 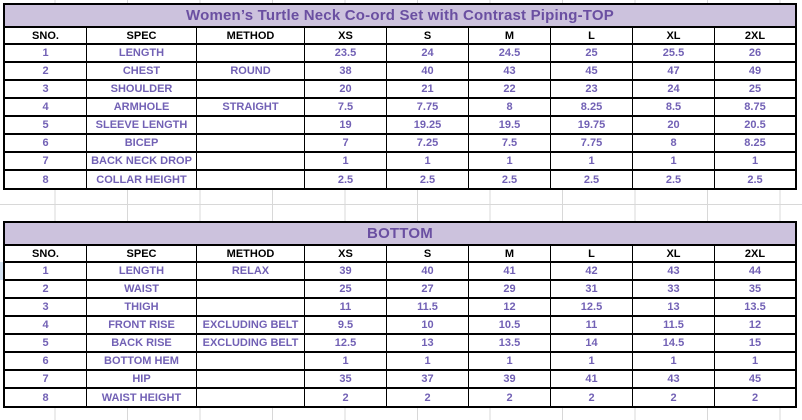 I want to click on size-value-cell: 20, so click(x=674, y=125).